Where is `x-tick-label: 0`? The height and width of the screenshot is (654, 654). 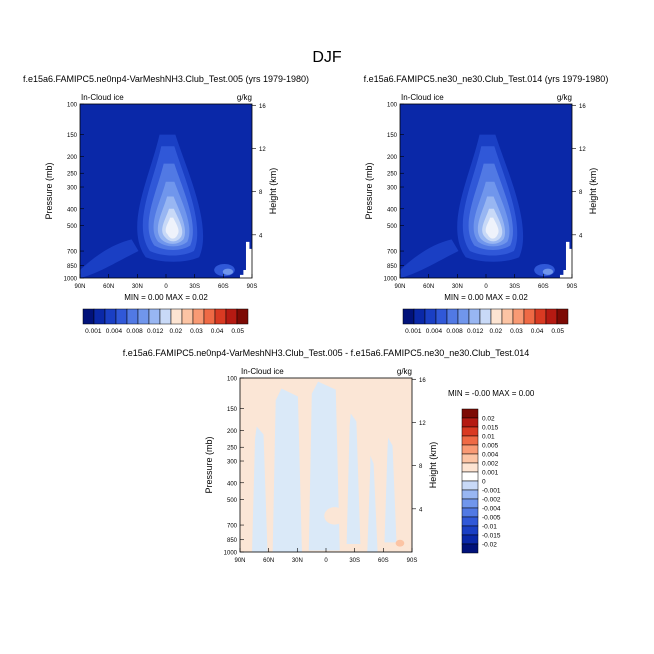
x-tick-label: 0 is located at coordinates (486, 287).